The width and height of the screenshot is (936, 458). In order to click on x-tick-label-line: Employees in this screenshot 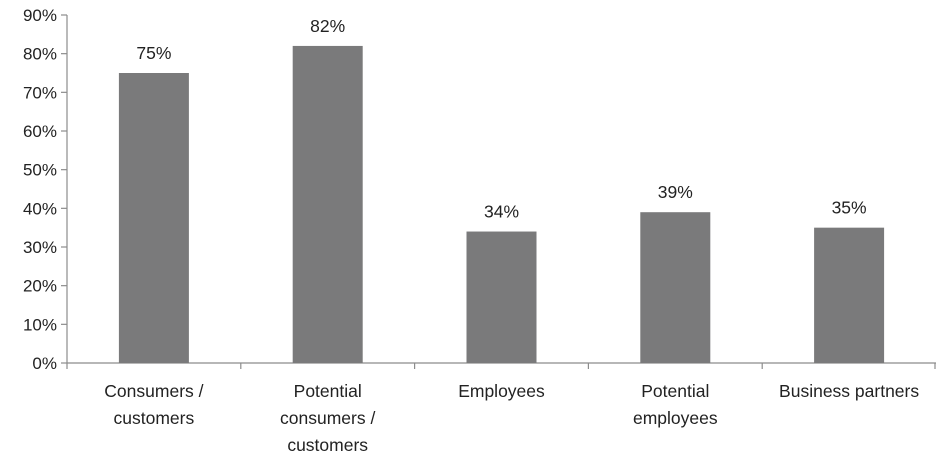, I will do `click(501, 391)`.